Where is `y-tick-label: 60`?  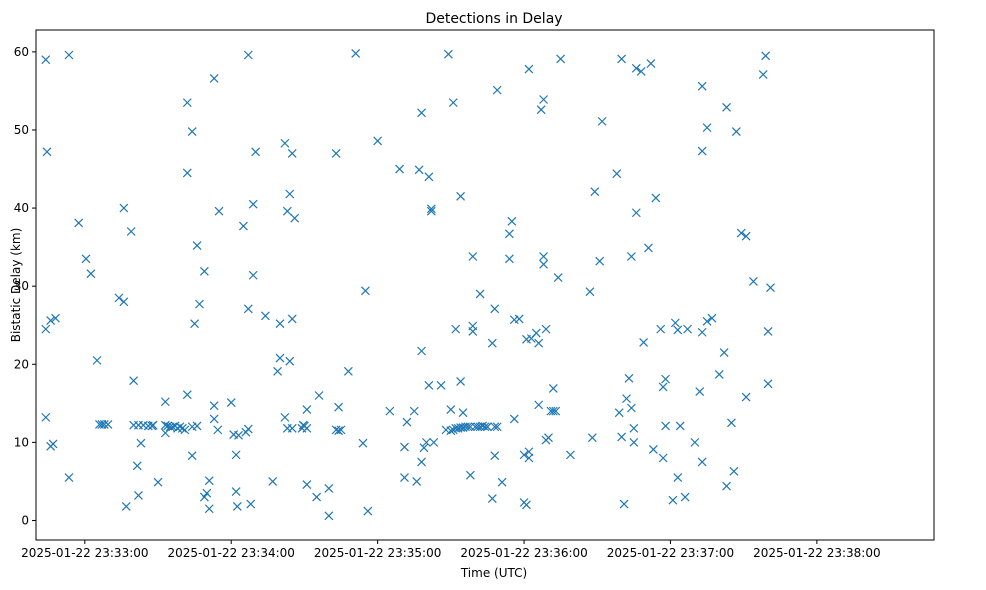
y-tick-label: 60 is located at coordinates (21, 52).